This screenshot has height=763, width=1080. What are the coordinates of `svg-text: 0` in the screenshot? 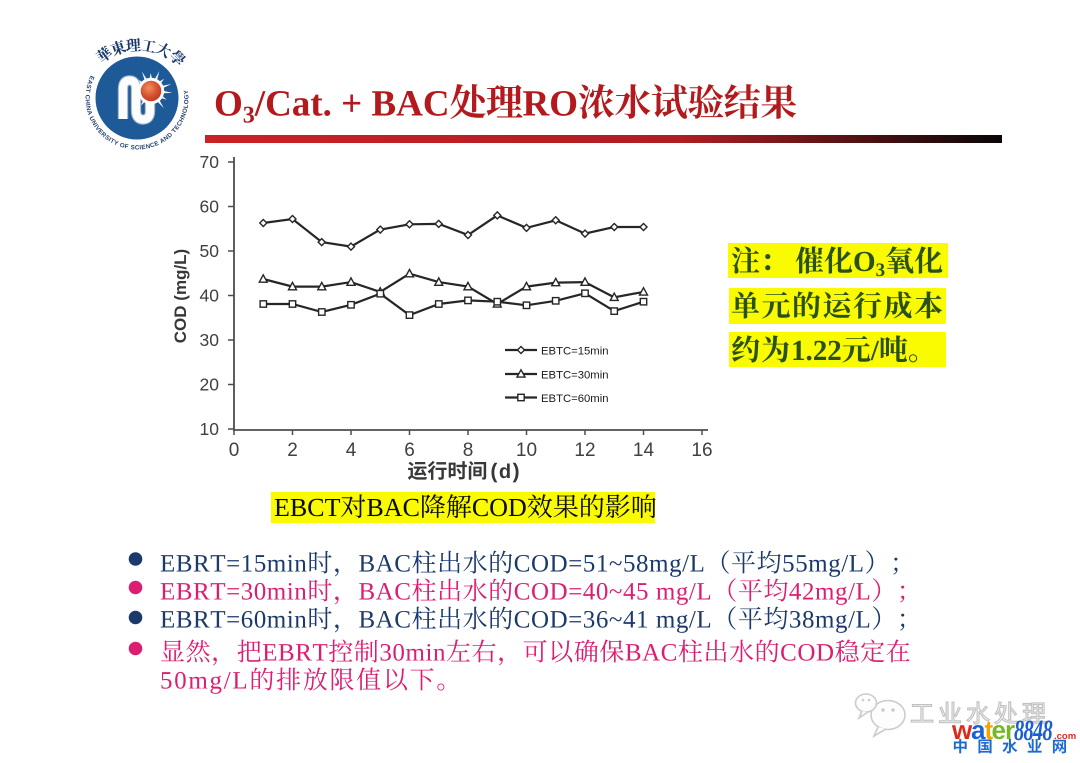 It's located at (234, 450).